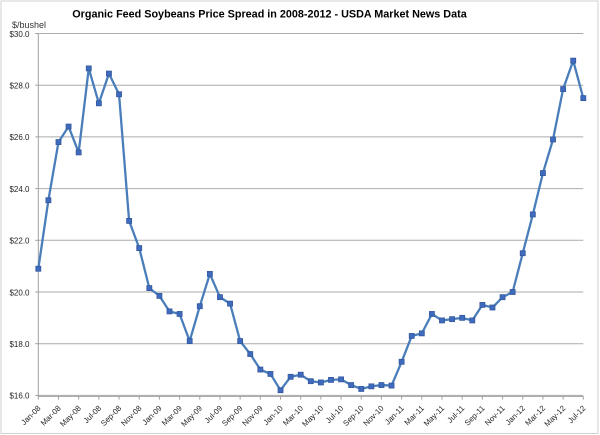 This screenshot has width=600, height=435. I want to click on svg-text: $22.0, so click(19, 241).